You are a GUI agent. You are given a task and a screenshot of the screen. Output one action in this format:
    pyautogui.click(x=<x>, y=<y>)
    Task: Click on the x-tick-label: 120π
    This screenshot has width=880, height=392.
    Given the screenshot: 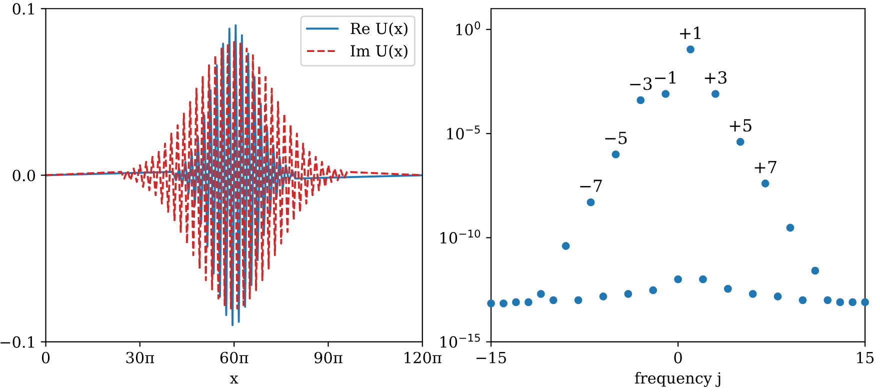 What is the action you would take?
    pyautogui.click(x=423, y=358)
    